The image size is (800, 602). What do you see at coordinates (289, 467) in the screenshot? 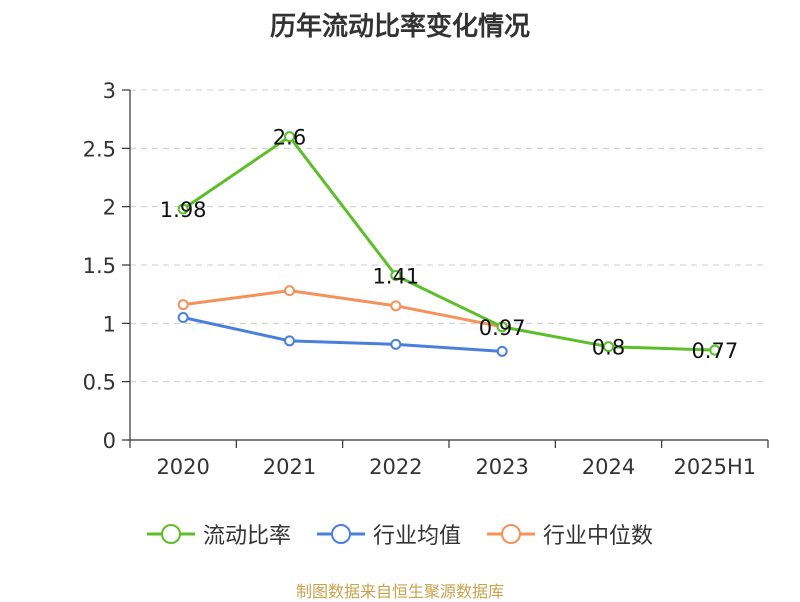
I see `x-tick-label: 2021` at bounding box center [289, 467].